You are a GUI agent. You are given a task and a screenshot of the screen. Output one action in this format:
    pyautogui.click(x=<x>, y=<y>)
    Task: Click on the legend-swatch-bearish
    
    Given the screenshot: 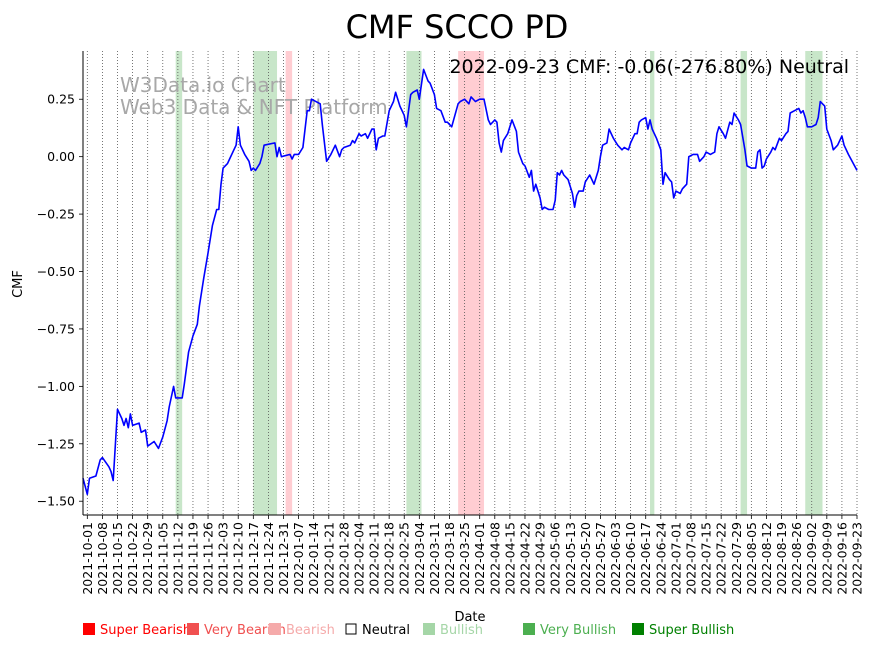 What is the action you would take?
    pyautogui.click(x=275, y=629)
    